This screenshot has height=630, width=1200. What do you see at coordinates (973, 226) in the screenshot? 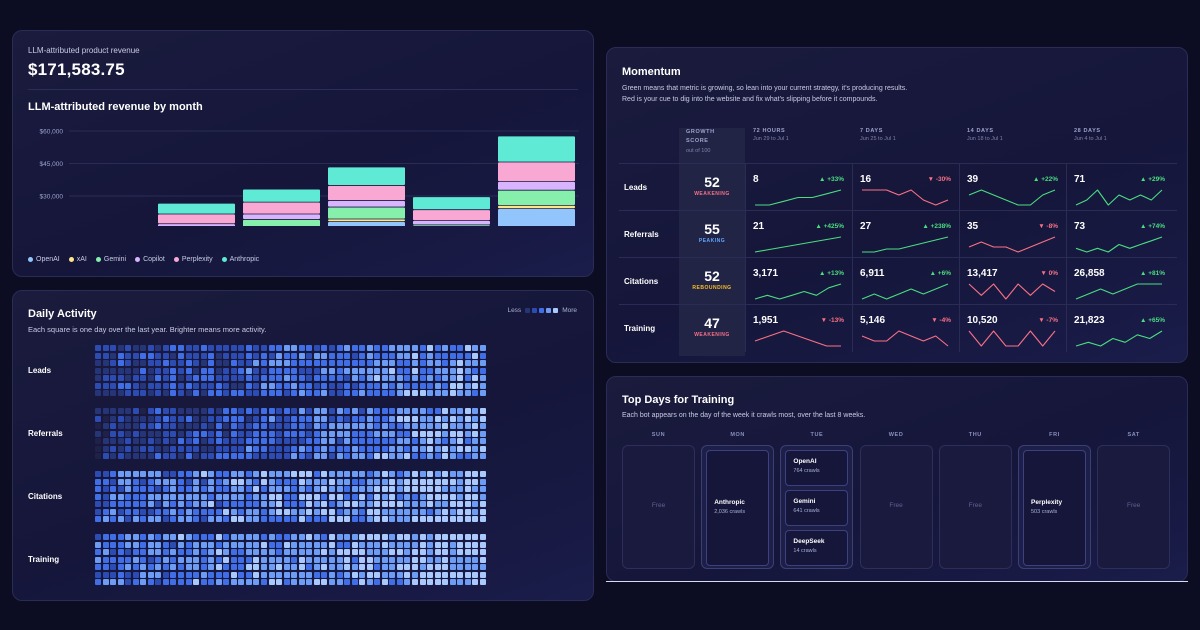
I see `metric-value: 35` at bounding box center [973, 226].